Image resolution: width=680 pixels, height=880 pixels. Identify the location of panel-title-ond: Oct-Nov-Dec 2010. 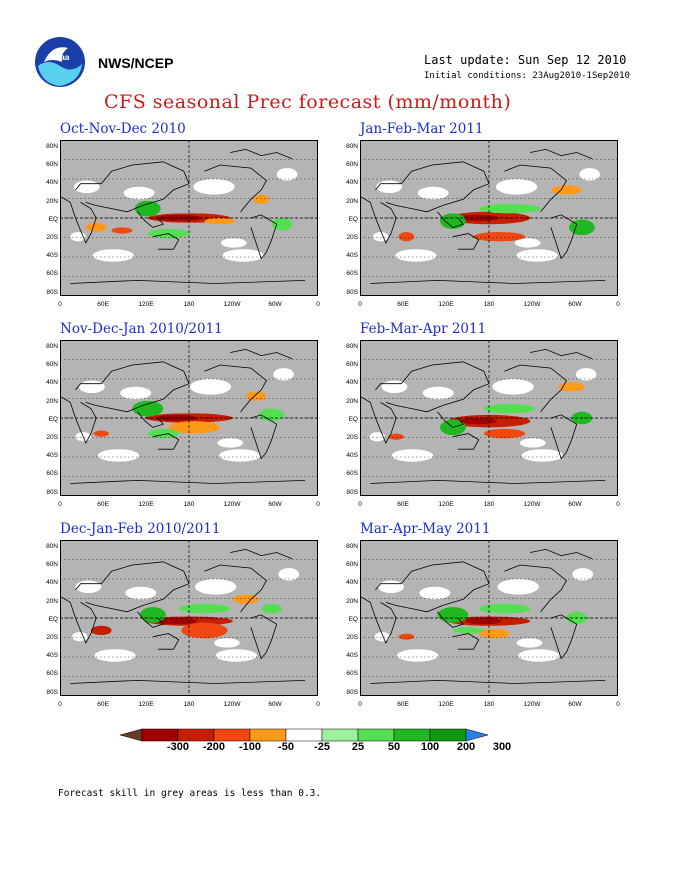
(123, 129).